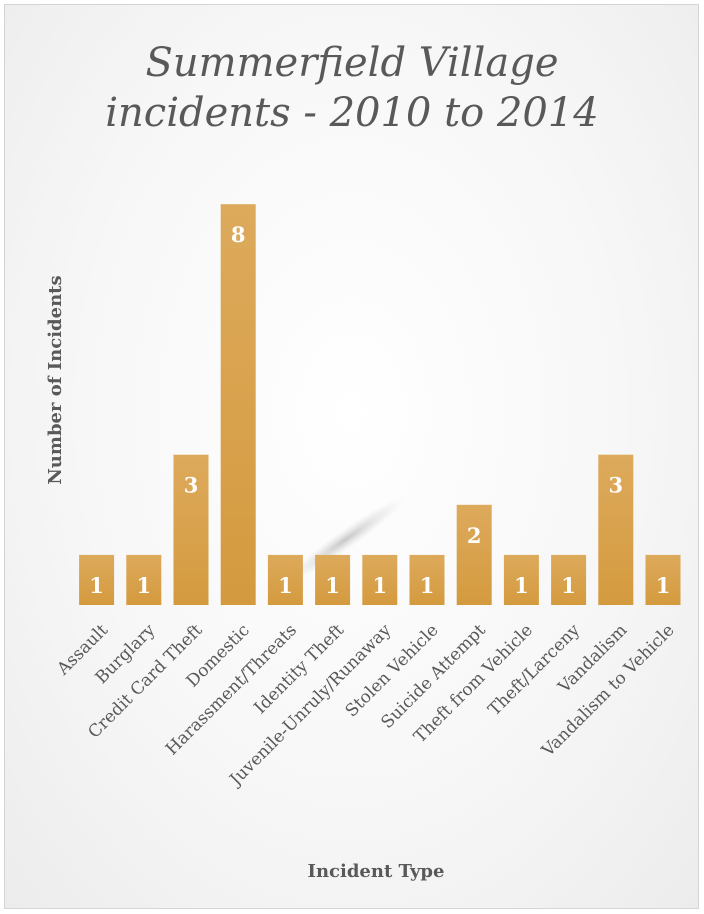 The image size is (704, 914). I want to click on bar-credit-card-theft, so click(191, 529).